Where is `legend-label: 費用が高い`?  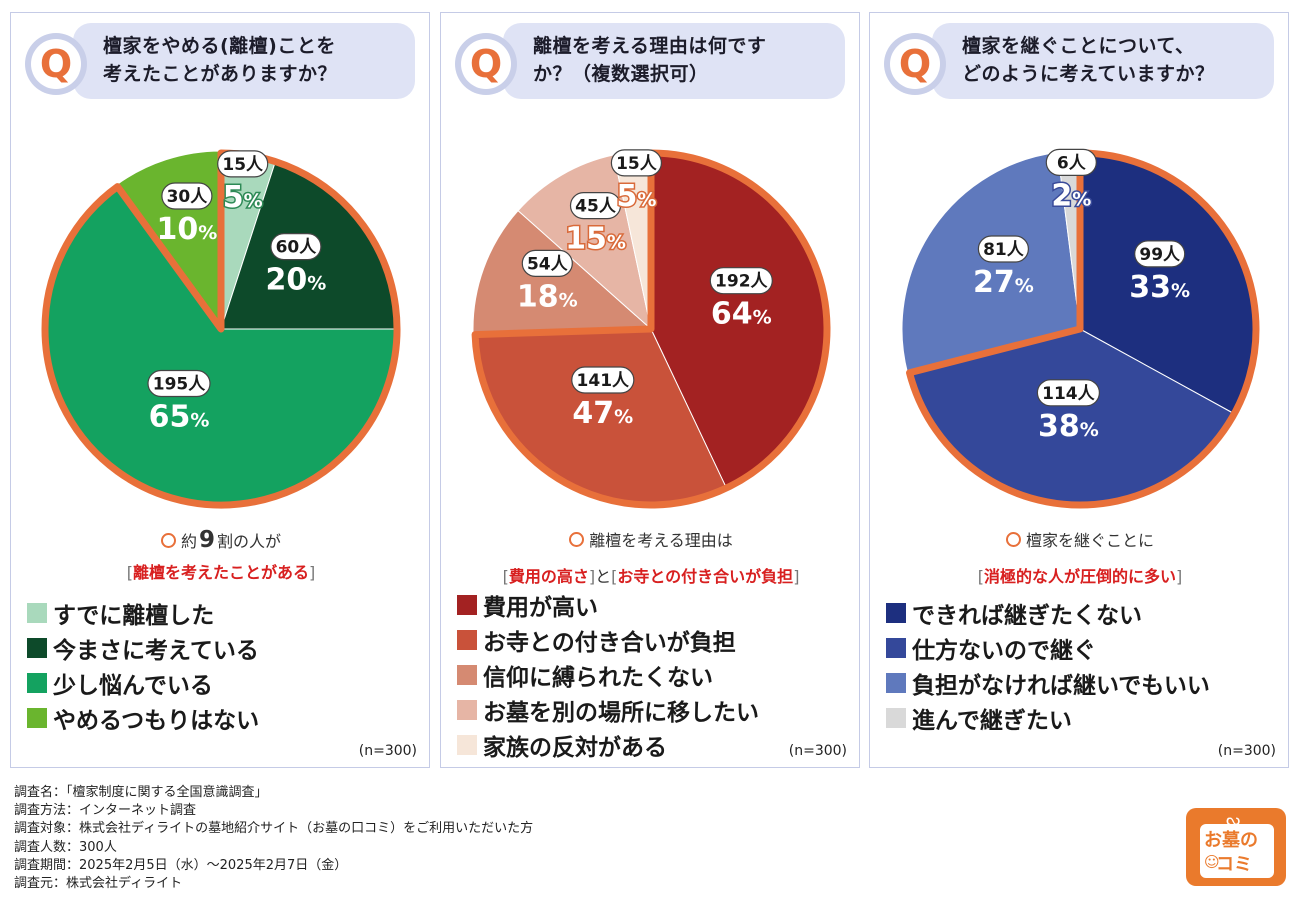 legend-label: 費用が高い is located at coordinates (540, 607).